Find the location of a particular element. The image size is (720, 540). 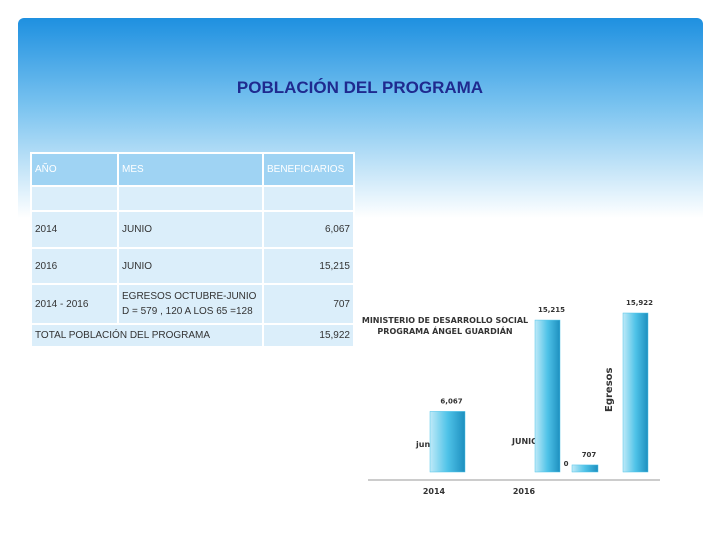

value-label: 0 is located at coordinates (566, 464).